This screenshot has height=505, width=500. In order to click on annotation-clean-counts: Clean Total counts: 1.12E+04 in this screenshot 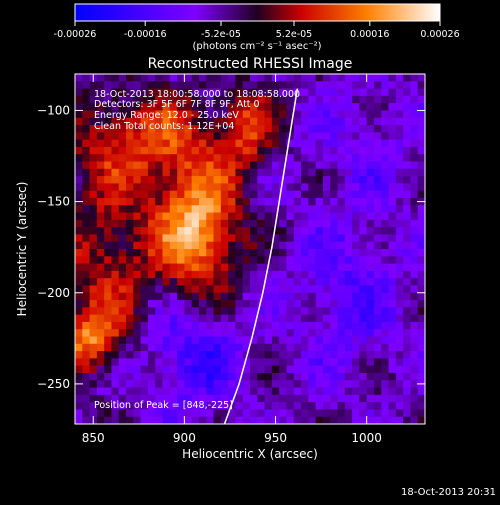, I will do `click(164, 126)`.